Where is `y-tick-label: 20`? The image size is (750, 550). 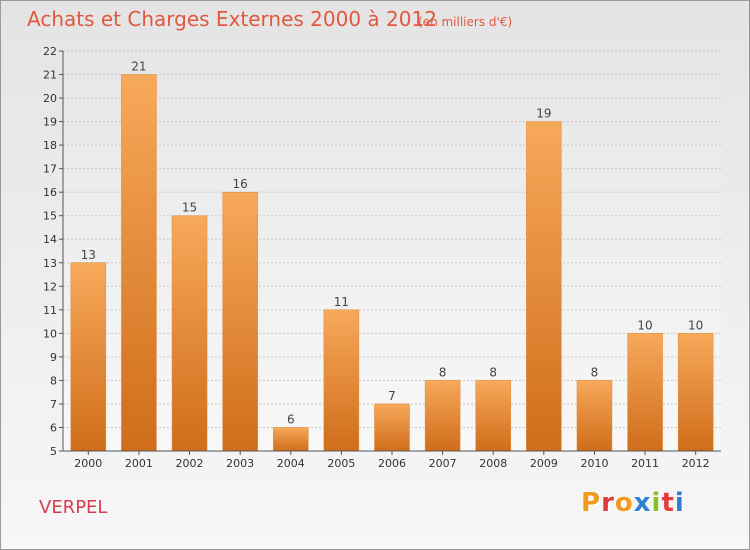 y-tick-label: 20 is located at coordinates (50, 98).